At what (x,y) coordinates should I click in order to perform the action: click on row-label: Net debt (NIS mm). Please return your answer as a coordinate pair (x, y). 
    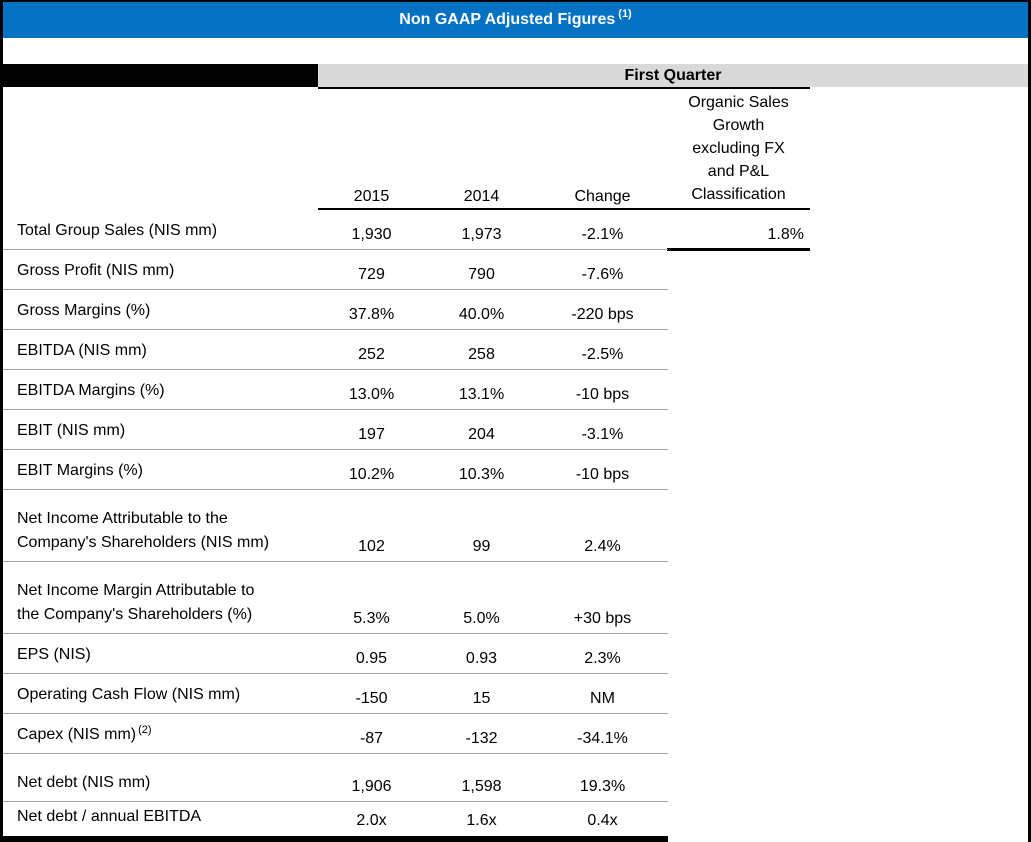
    Looking at the image, I should click on (84, 782).